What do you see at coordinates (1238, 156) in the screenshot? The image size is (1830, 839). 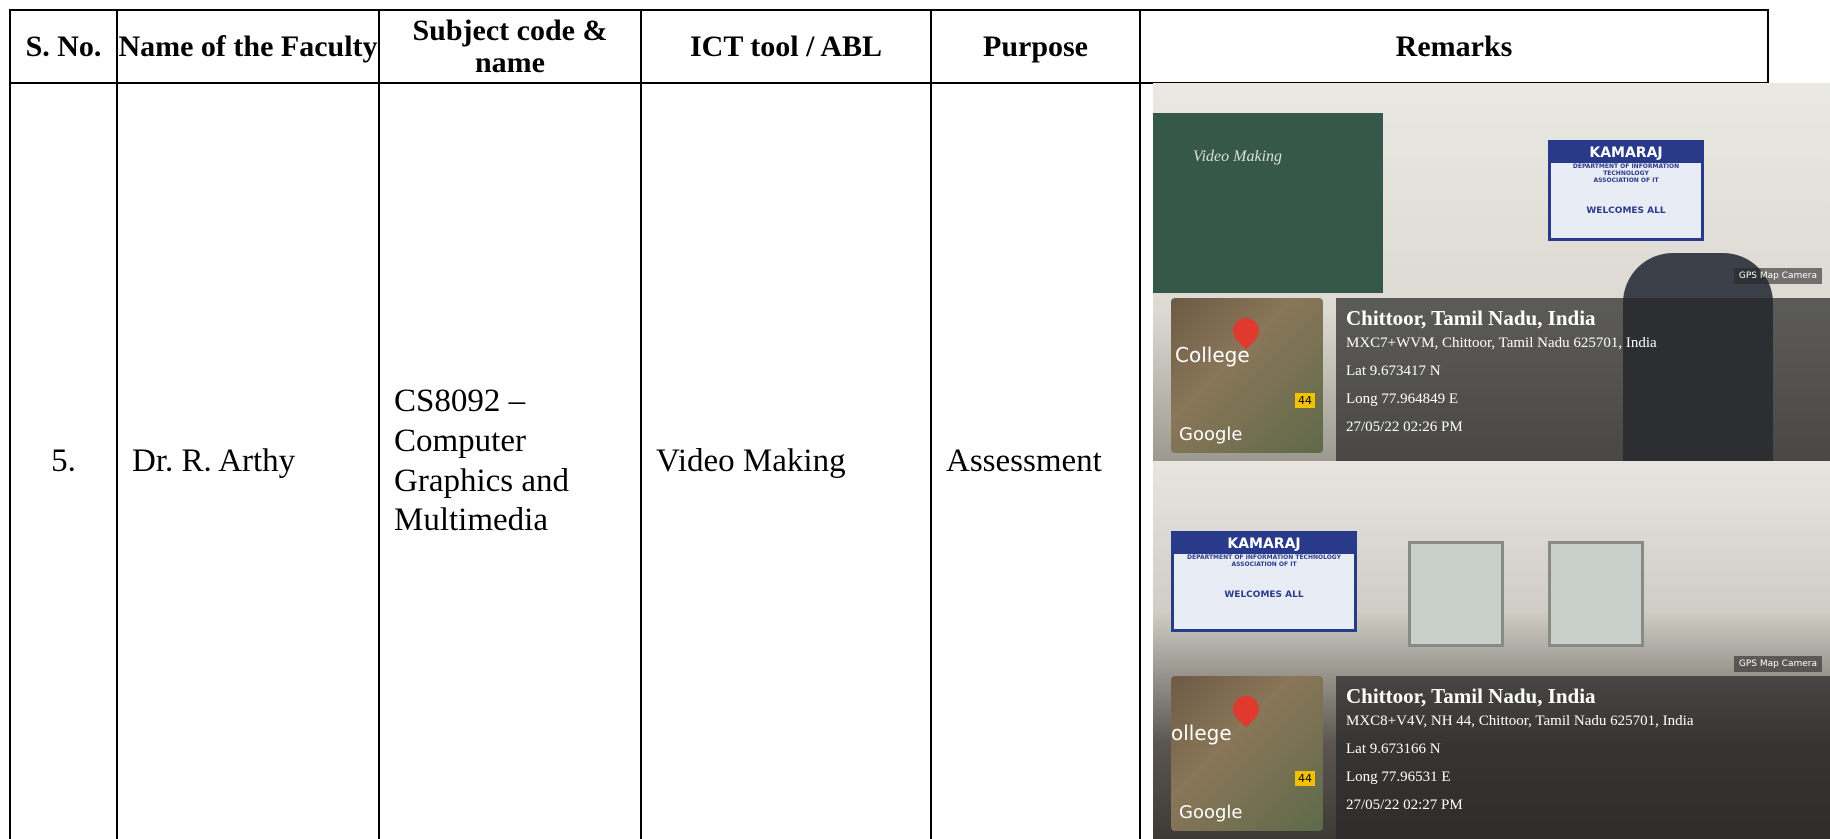 I see `board-text: Video Making` at bounding box center [1238, 156].